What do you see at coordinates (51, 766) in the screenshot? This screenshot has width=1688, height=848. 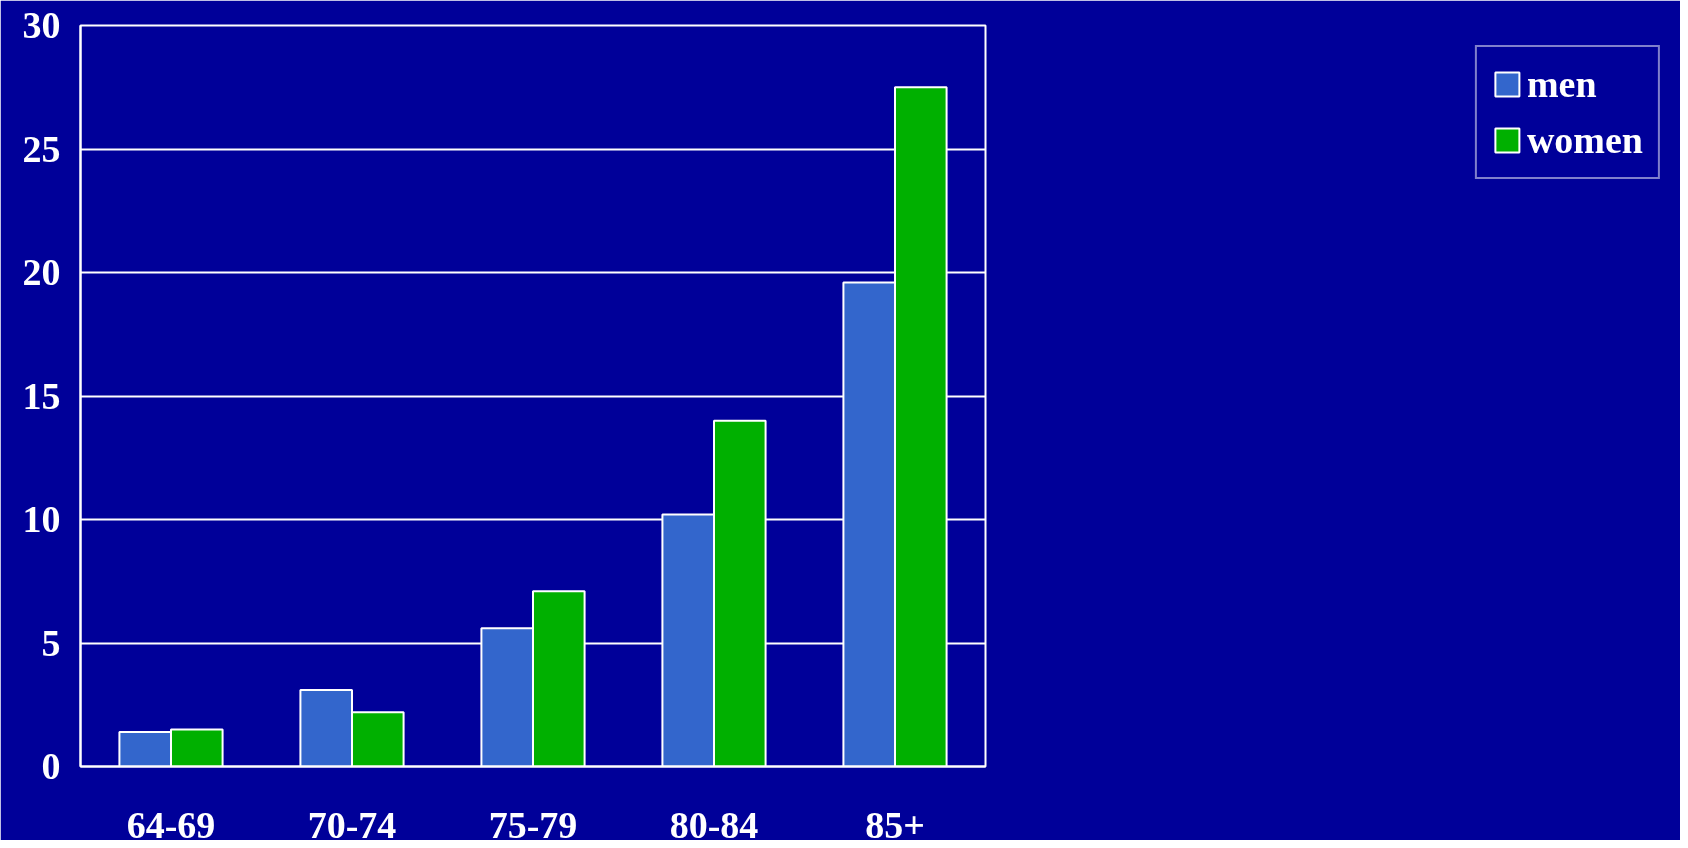 I see `y-tick-label: 0` at bounding box center [51, 766].